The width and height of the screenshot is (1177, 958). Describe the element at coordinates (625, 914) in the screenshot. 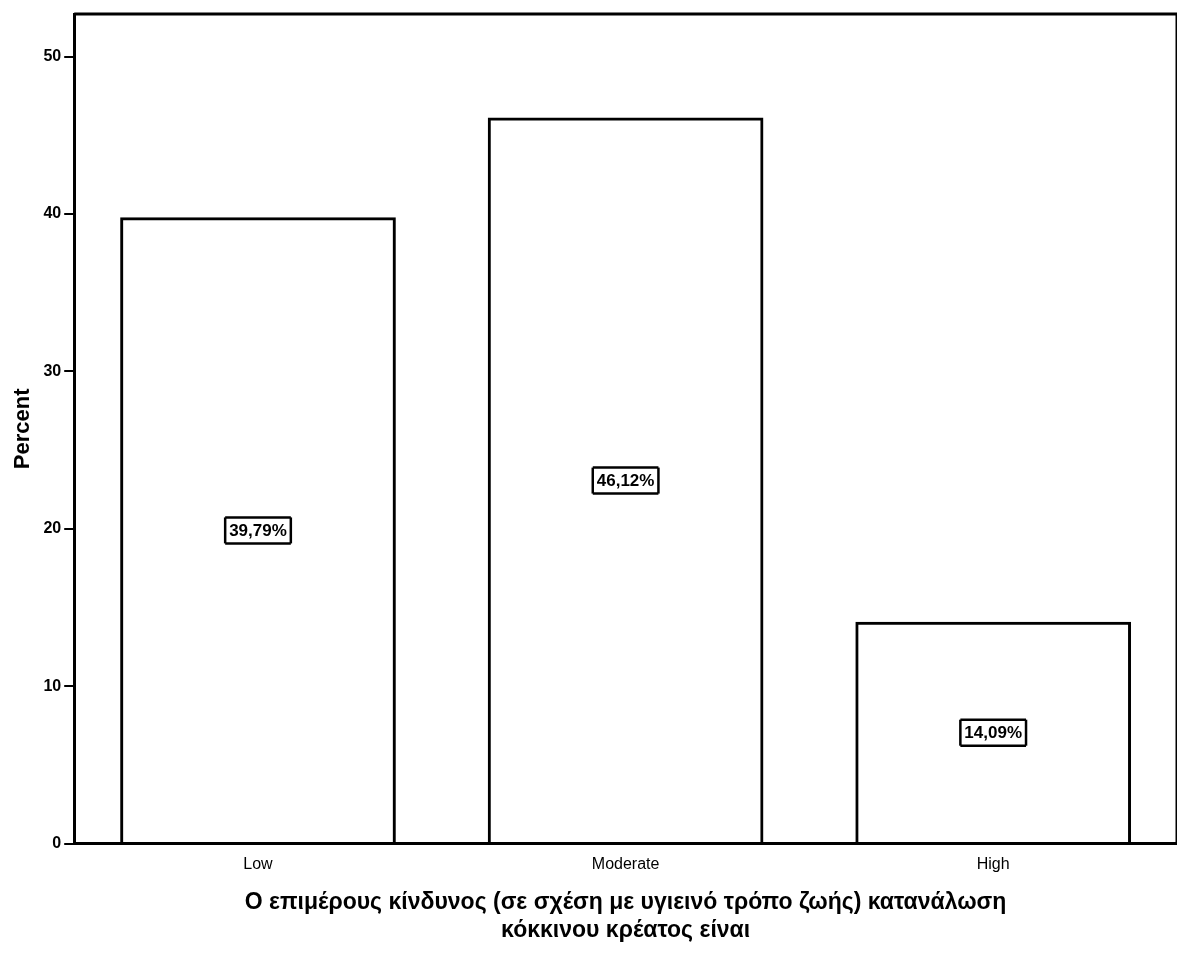

I see `x-axis-title: Ο επιμέρους κίνδυνος (σε σχέση με υγιεινό τρόπο ζωής) κατανάλωση κόκκινου κρέατος είναι` at that location.